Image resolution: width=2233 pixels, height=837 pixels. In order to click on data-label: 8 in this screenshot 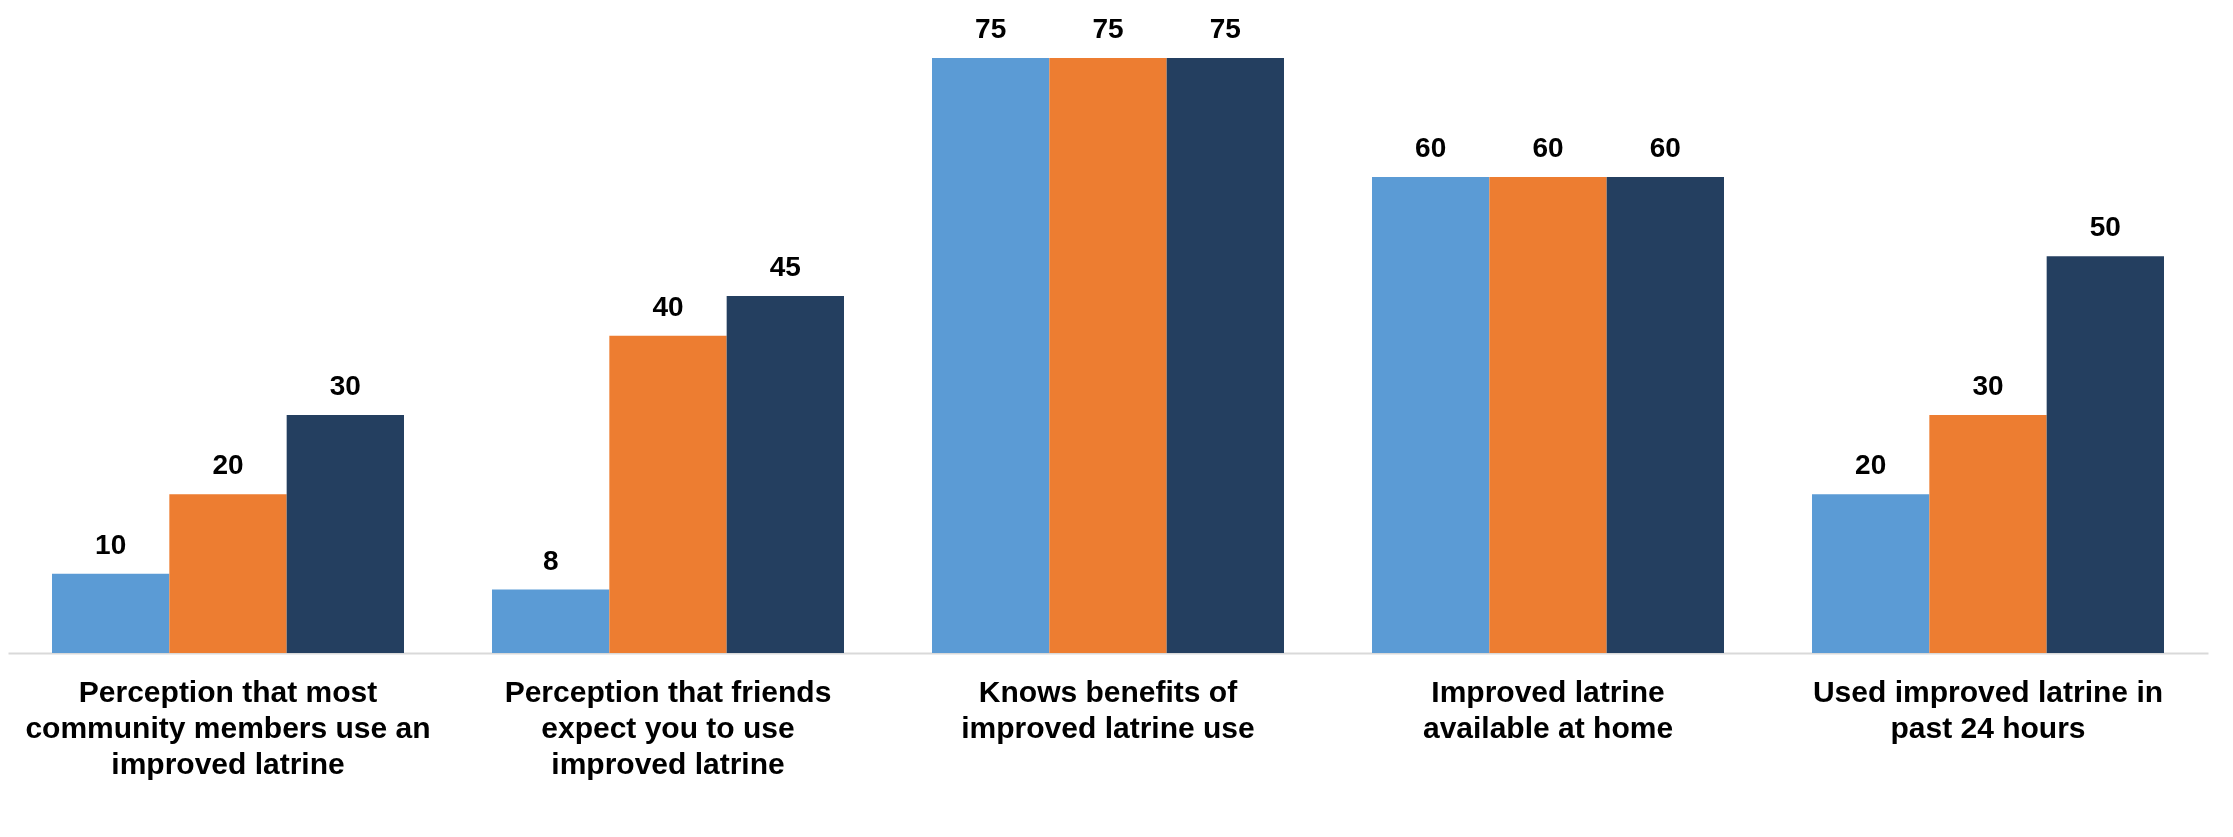, I will do `click(550, 560)`.